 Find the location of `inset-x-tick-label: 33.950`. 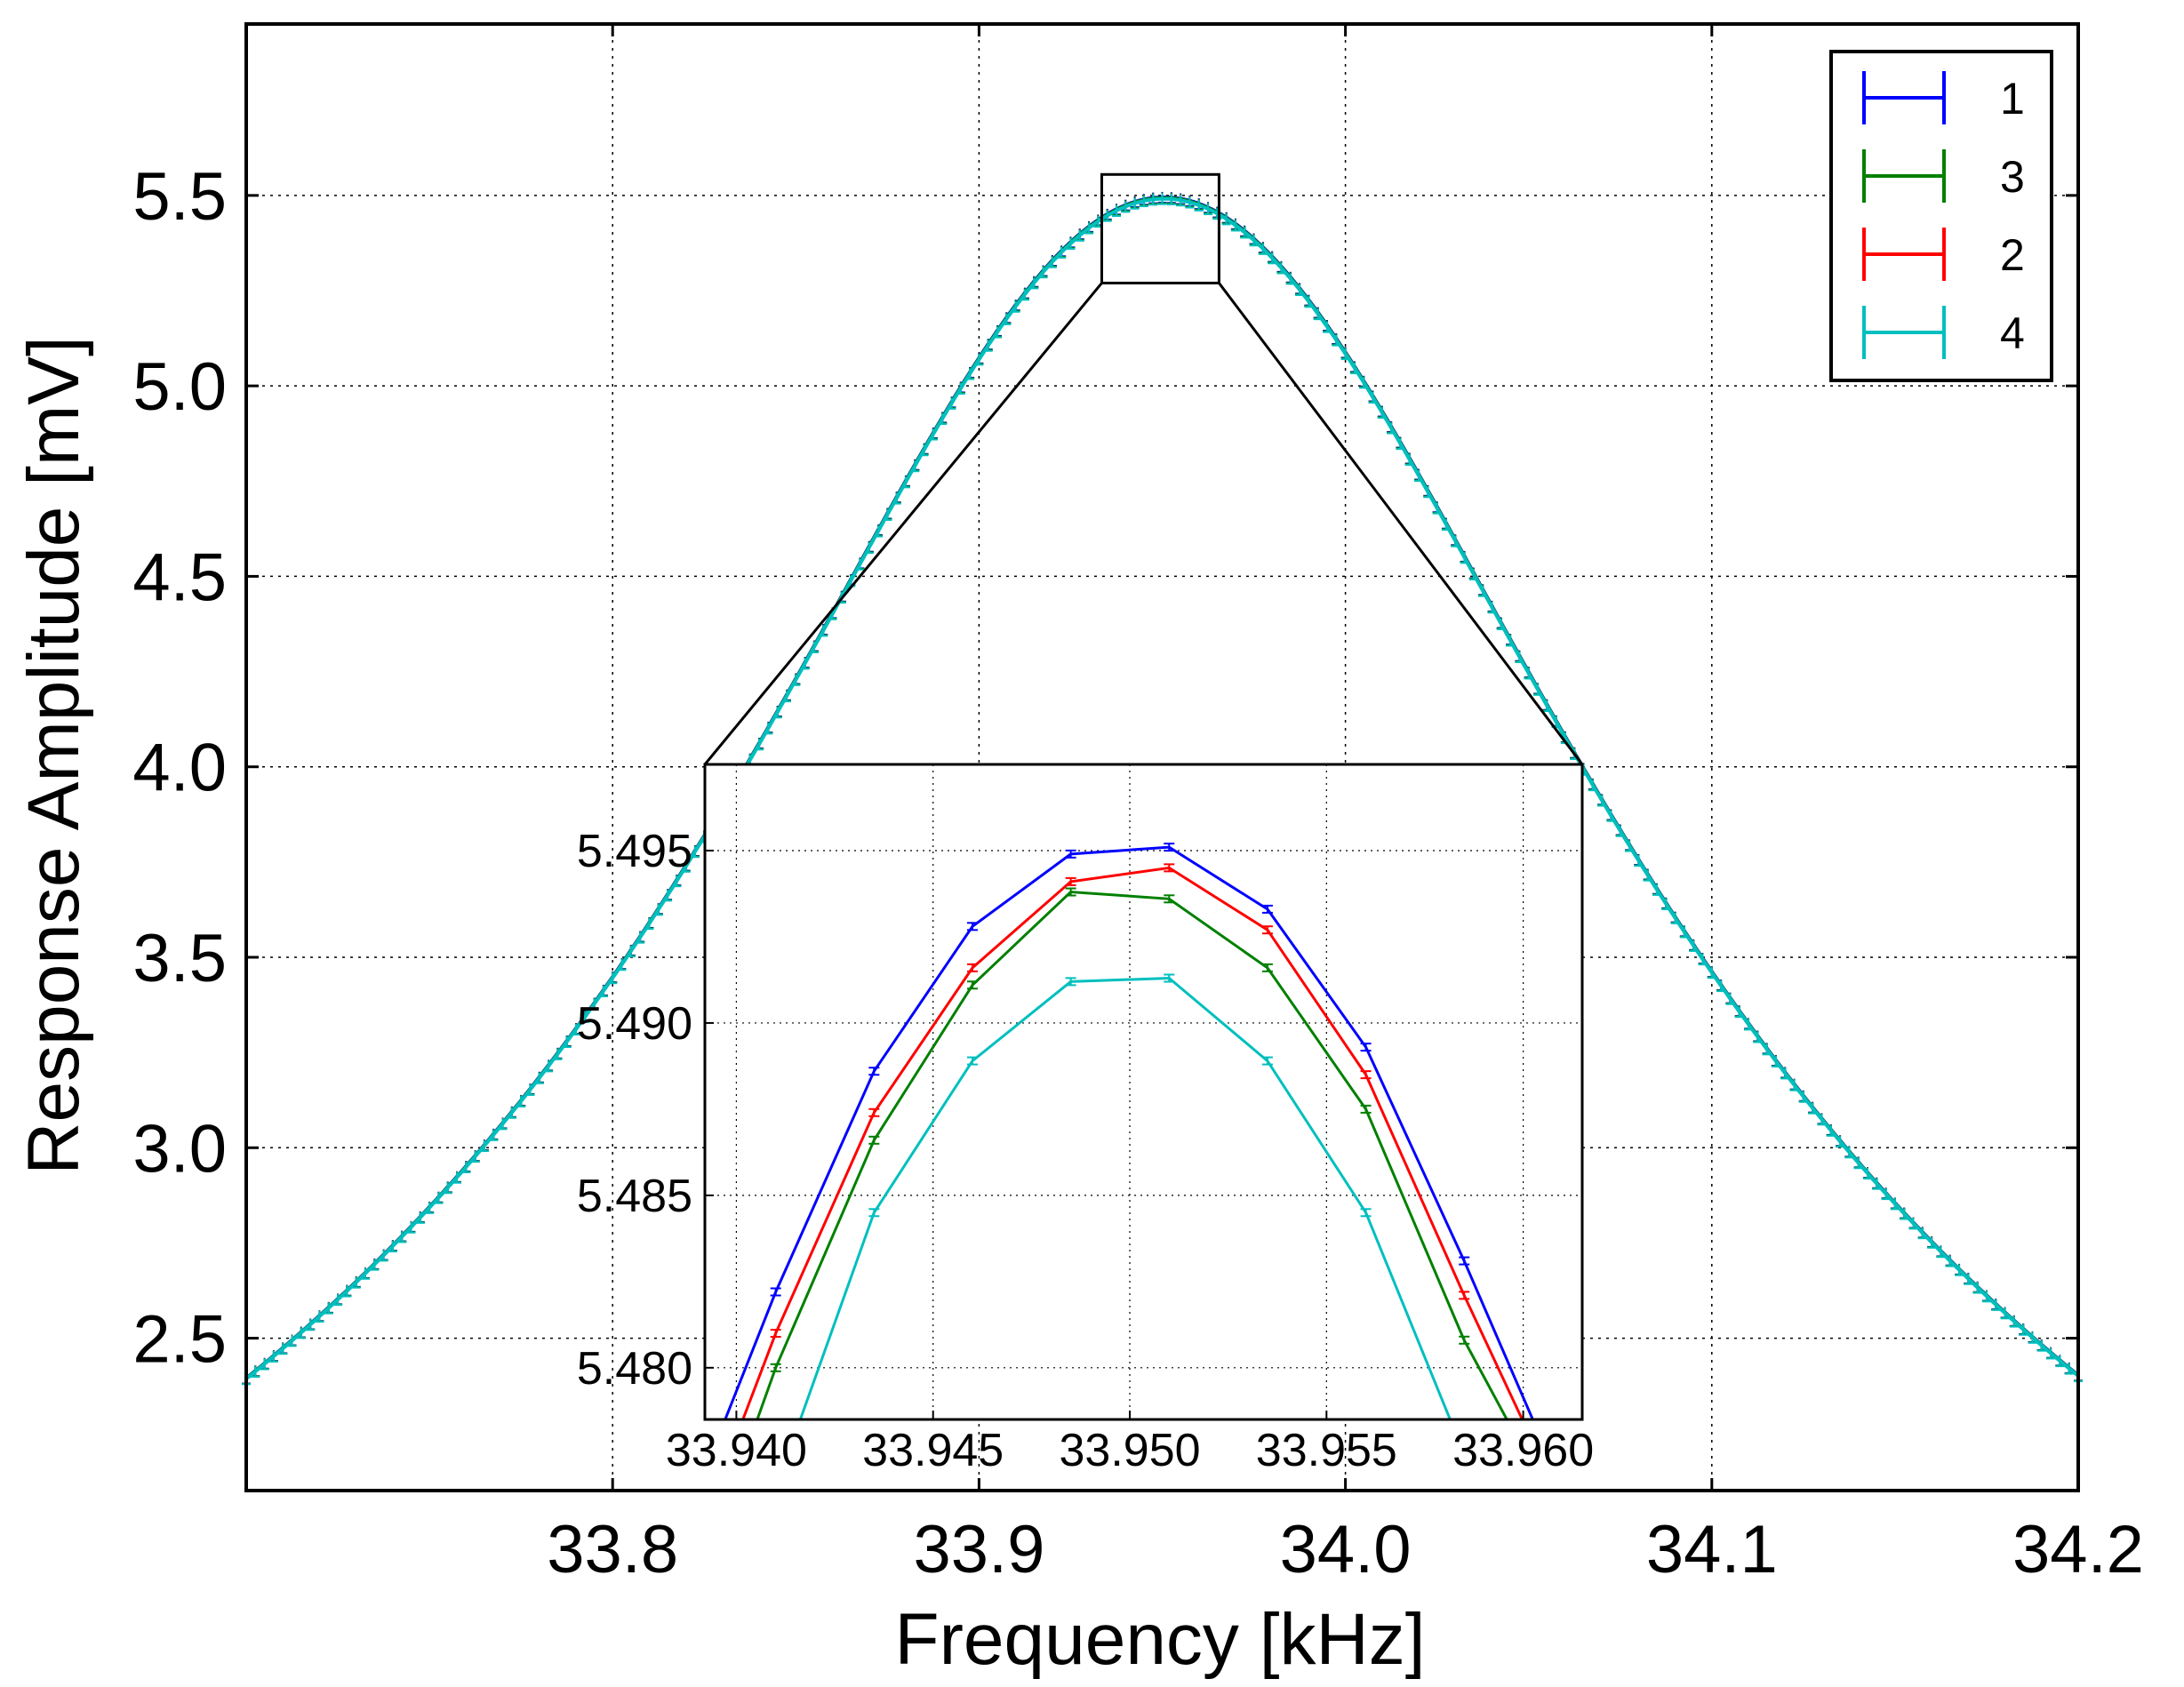

inset-x-tick-label: 33.950 is located at coordinates (1129, 1450).